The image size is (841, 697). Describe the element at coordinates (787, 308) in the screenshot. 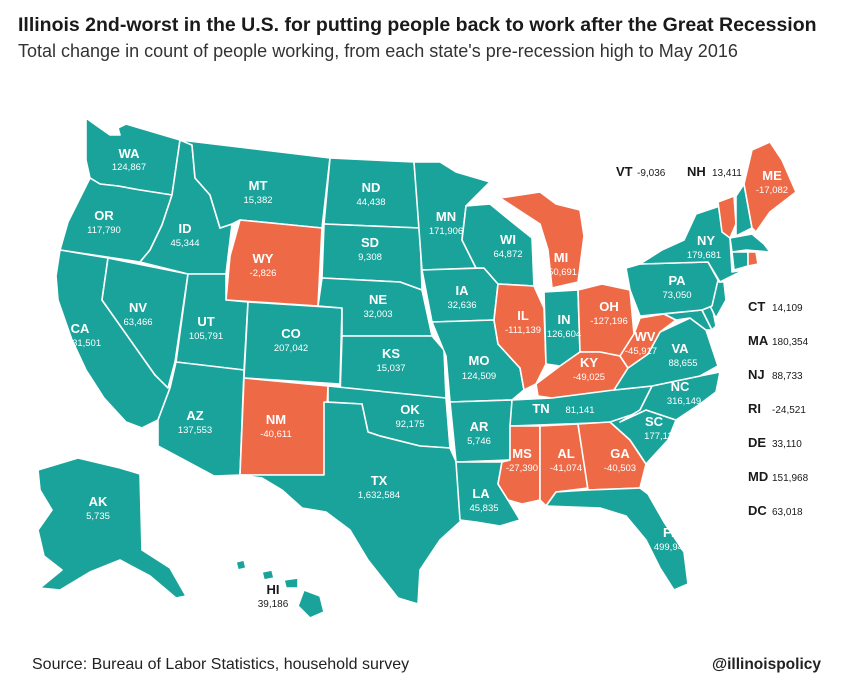

I see `callout-value-ct: 14,109` at that location.